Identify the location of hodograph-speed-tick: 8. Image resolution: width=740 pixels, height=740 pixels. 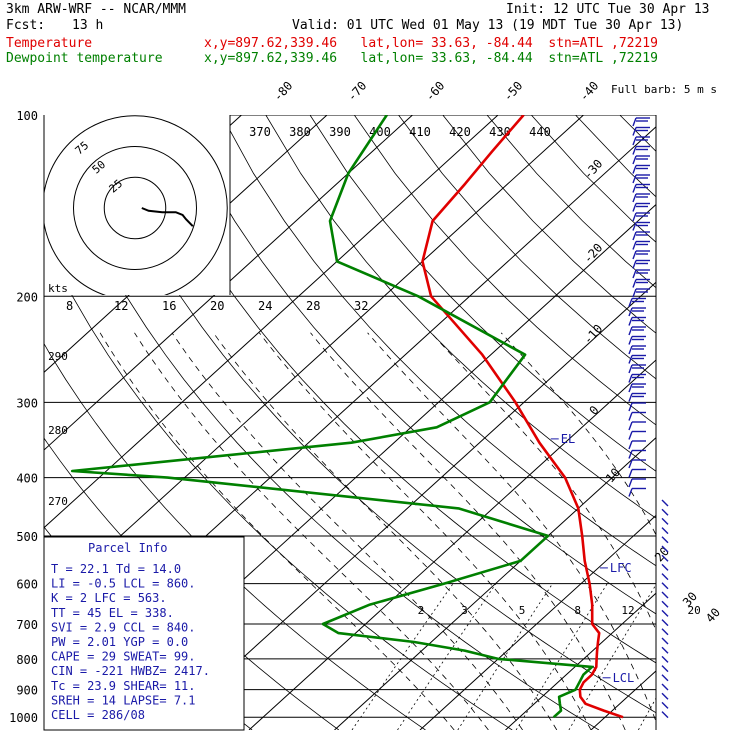
(69, 306).